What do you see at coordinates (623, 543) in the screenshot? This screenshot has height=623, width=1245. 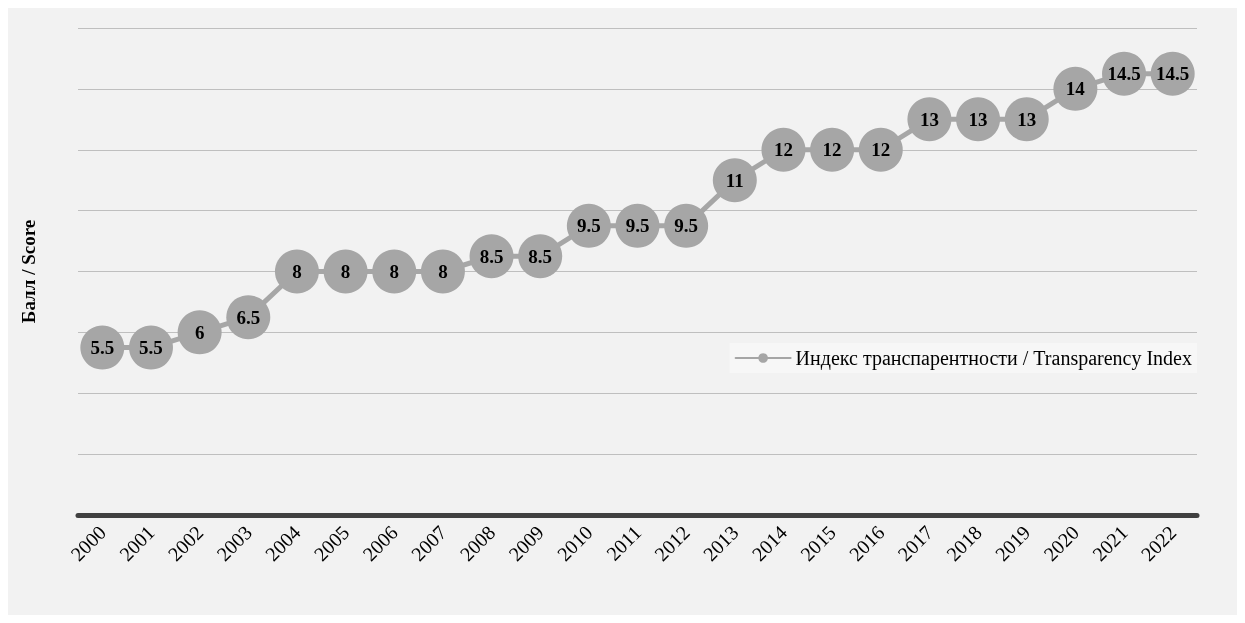 I see `x-tick-label: 2011` at bounding box center [623, 543].